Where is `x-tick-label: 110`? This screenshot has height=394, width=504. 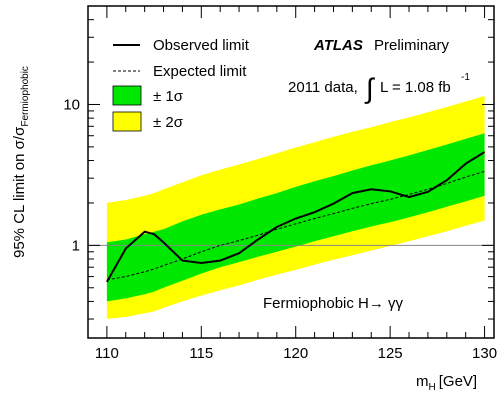 x-tick-label: 110 is located at coordinates (107, 353).